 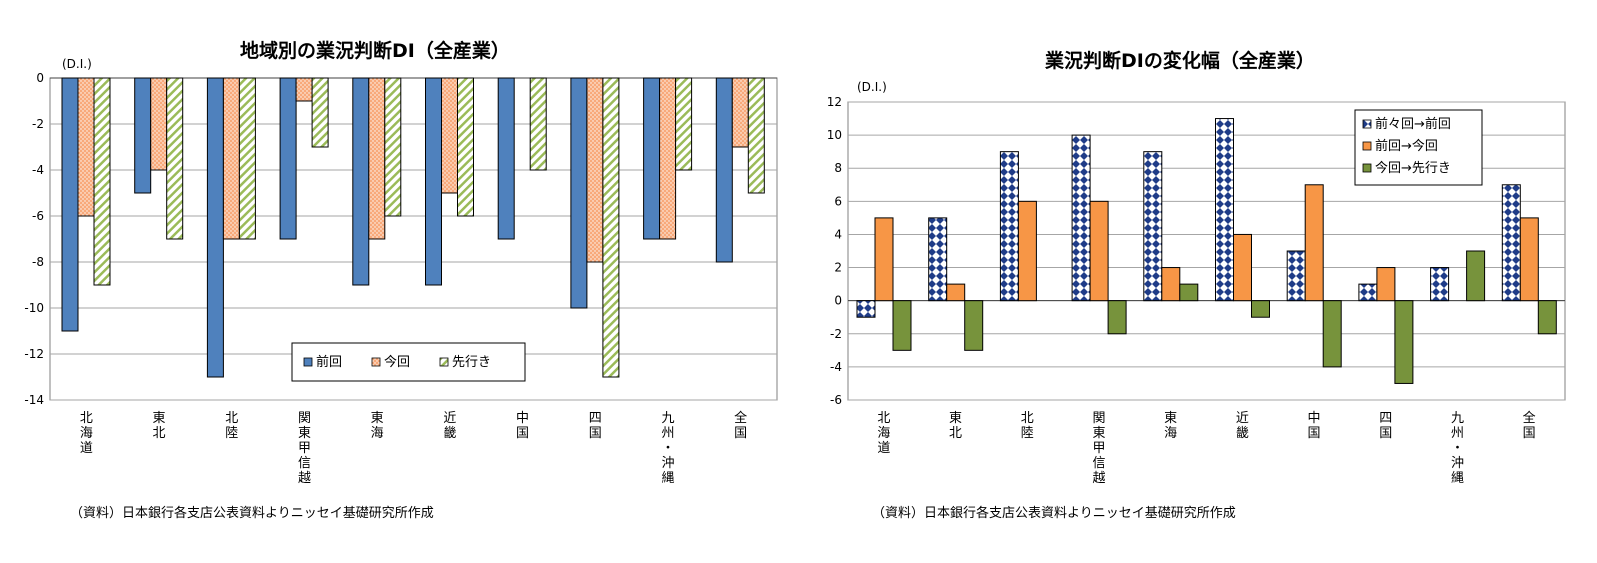 I want to click on bar-今回→先行き-近畿, so click(x=1260, y=309).